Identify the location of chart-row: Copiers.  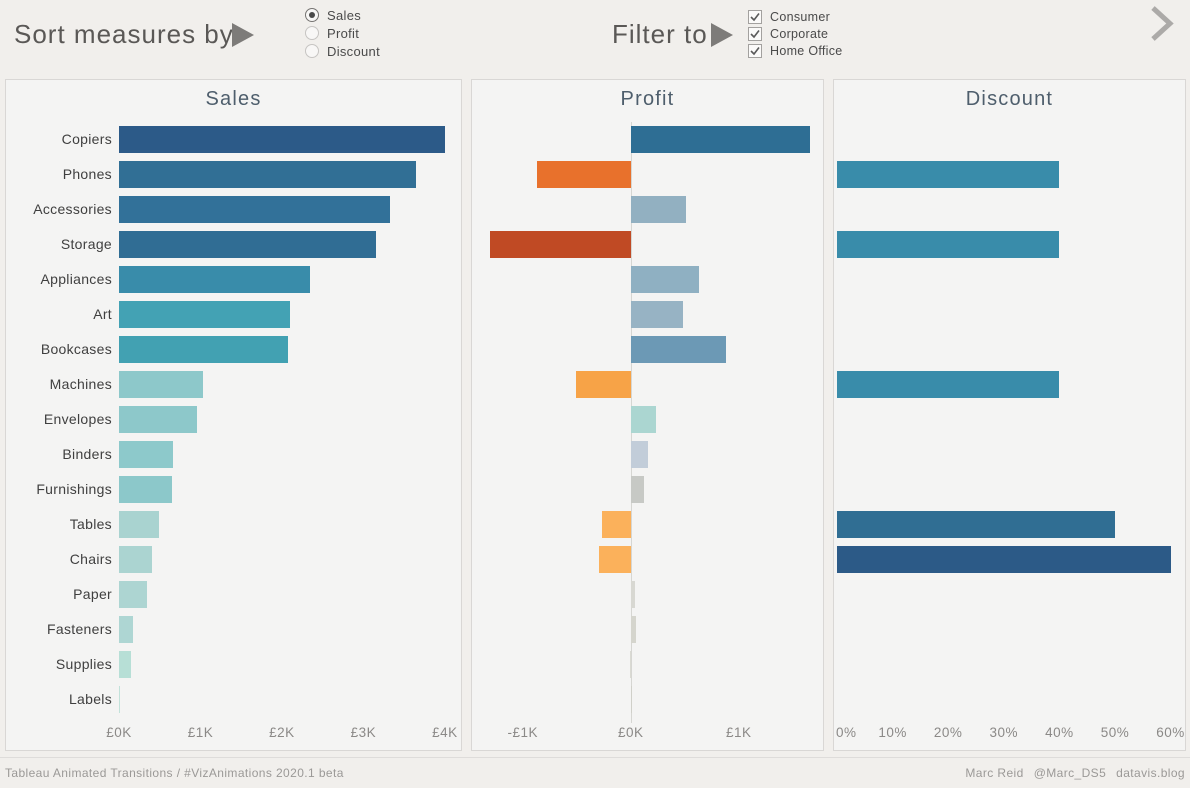
(233, 139).